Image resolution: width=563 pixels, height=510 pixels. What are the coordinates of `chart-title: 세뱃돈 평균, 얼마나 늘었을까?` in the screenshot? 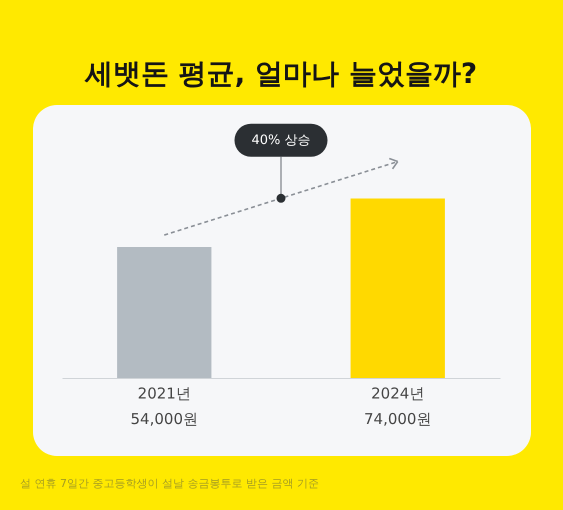 It's located at (281, 73).